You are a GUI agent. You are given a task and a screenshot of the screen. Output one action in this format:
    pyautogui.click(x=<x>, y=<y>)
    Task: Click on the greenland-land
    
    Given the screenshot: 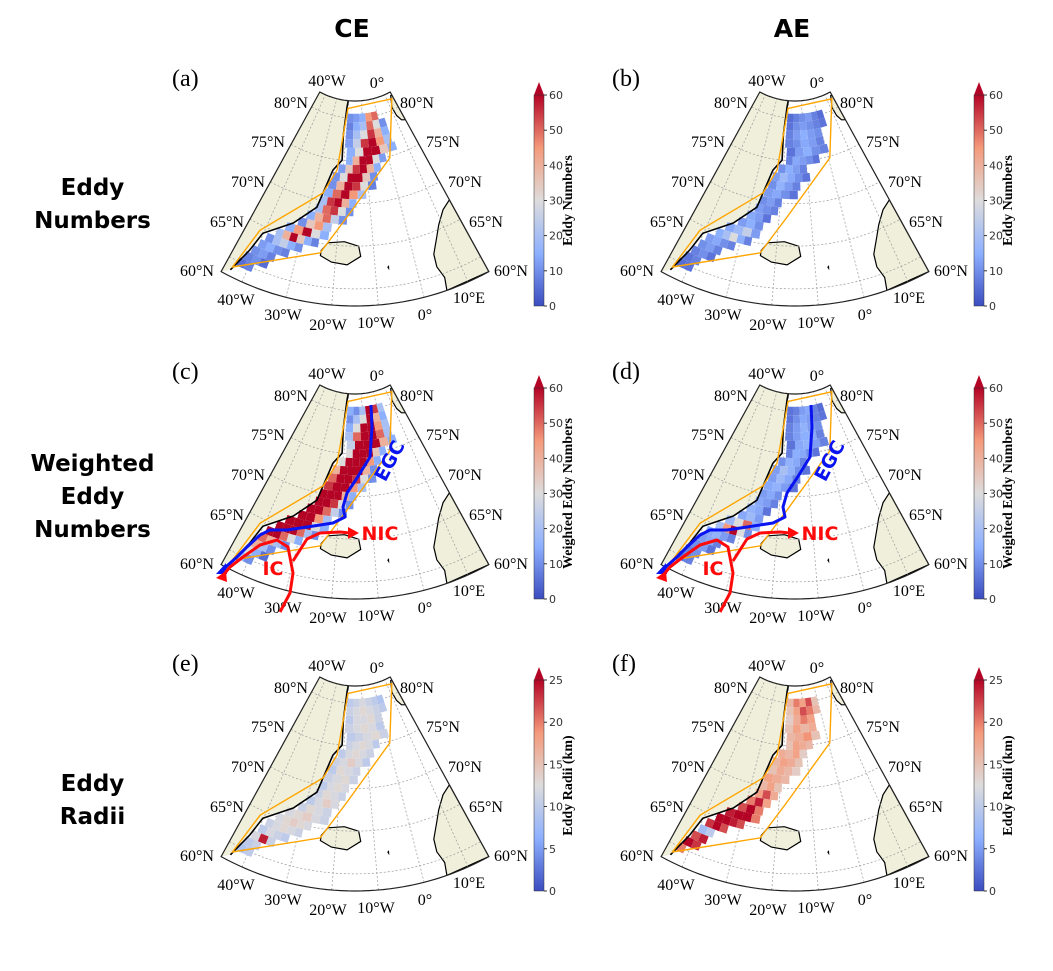 What is the action you would take?
    pyautogui.click(x=285, y=767)
    